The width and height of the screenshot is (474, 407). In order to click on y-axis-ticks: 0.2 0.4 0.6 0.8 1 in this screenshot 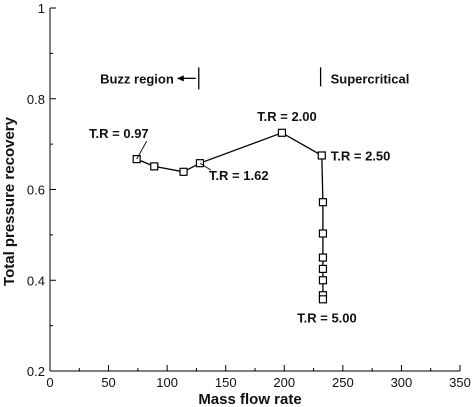, I will do `click(41, 190)`.